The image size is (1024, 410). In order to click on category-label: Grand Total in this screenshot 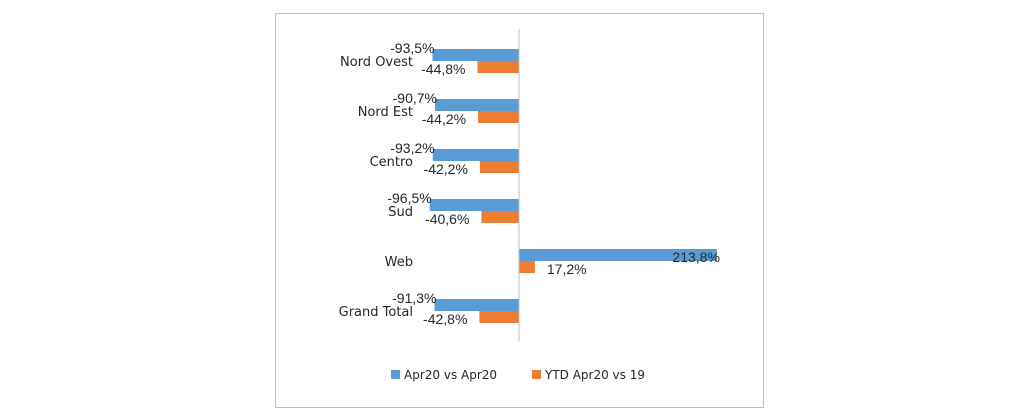, I will do `click(376, 312)`.